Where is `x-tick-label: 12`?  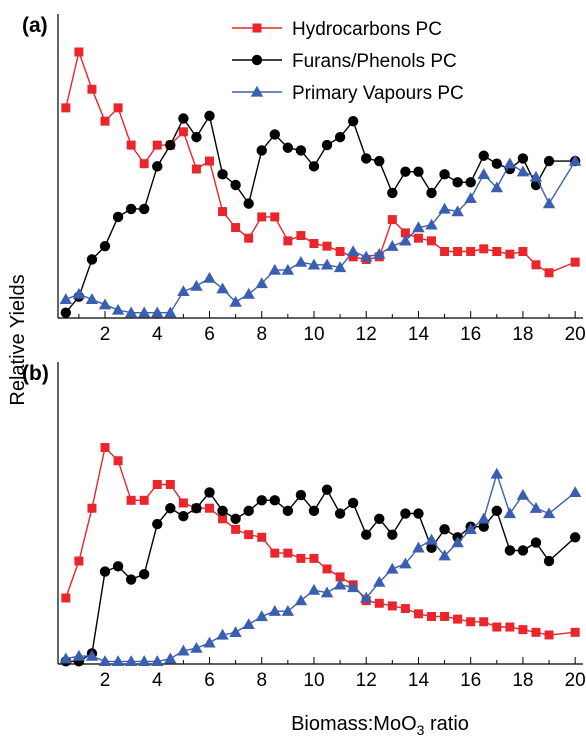
x-tick-label: 12 is located at coordinates (366, 334).